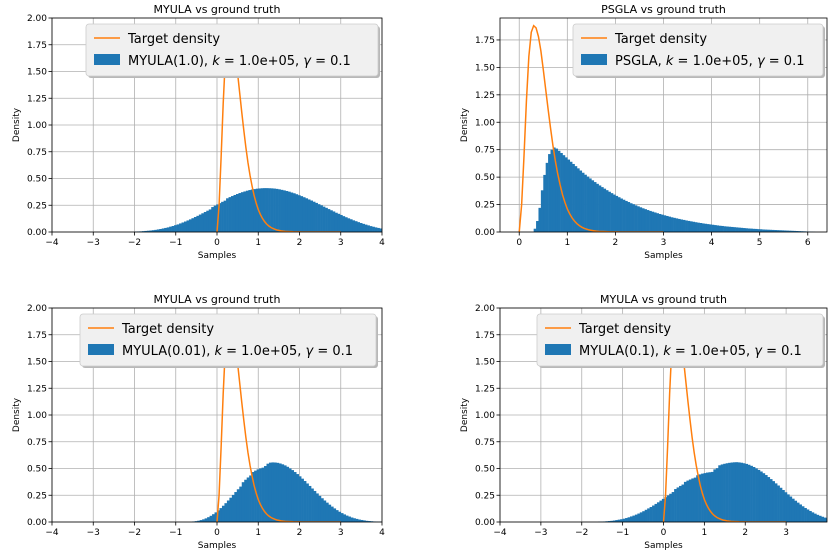 The image size is (828, 554). Describe the element at coordinates (786, 533) in the screenshot. I see `x-tick-label: 3` at that location.